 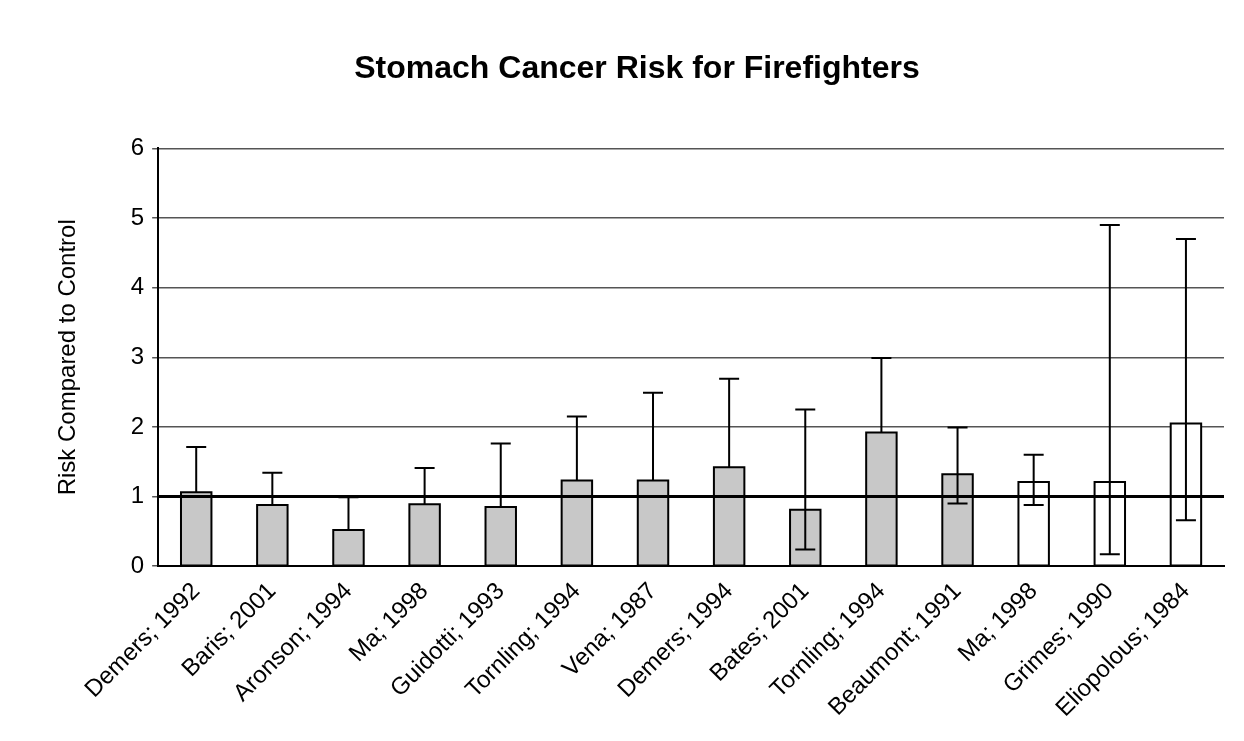 I want to click on y-axis-title: Risk Compared to Control, so click(x=67, y=357).